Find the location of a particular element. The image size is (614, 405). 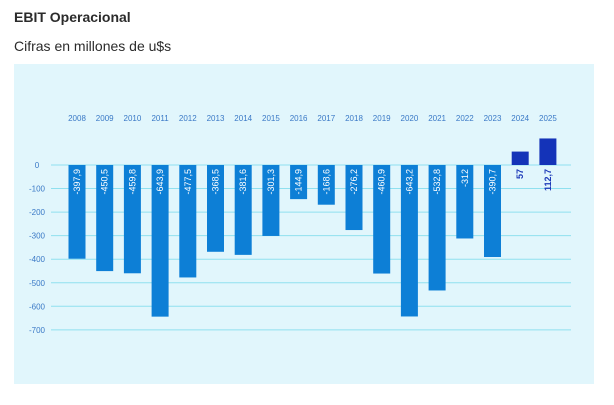

x-tick-label: 2016 is located at coordinates (299, 118).